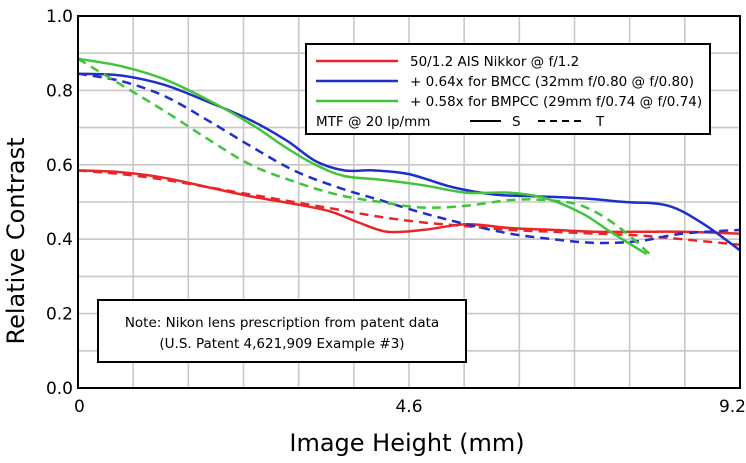  I want to click on y-tick-label: 0.8, so click(59, 91).